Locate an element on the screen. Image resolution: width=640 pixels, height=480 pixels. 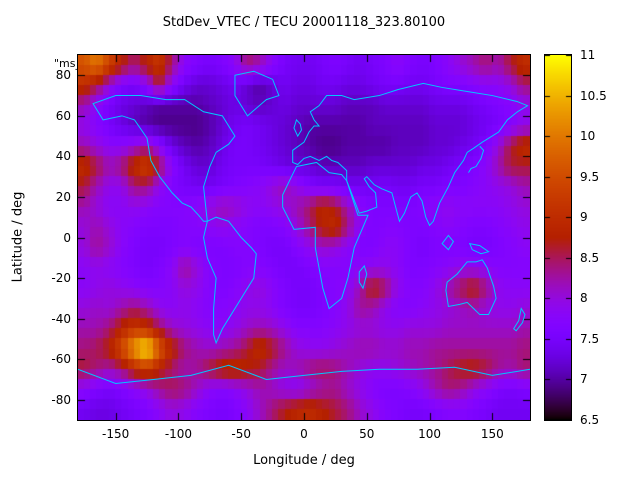
colorbar-tick-label: 10.5 is located at coordinates (593, 95).